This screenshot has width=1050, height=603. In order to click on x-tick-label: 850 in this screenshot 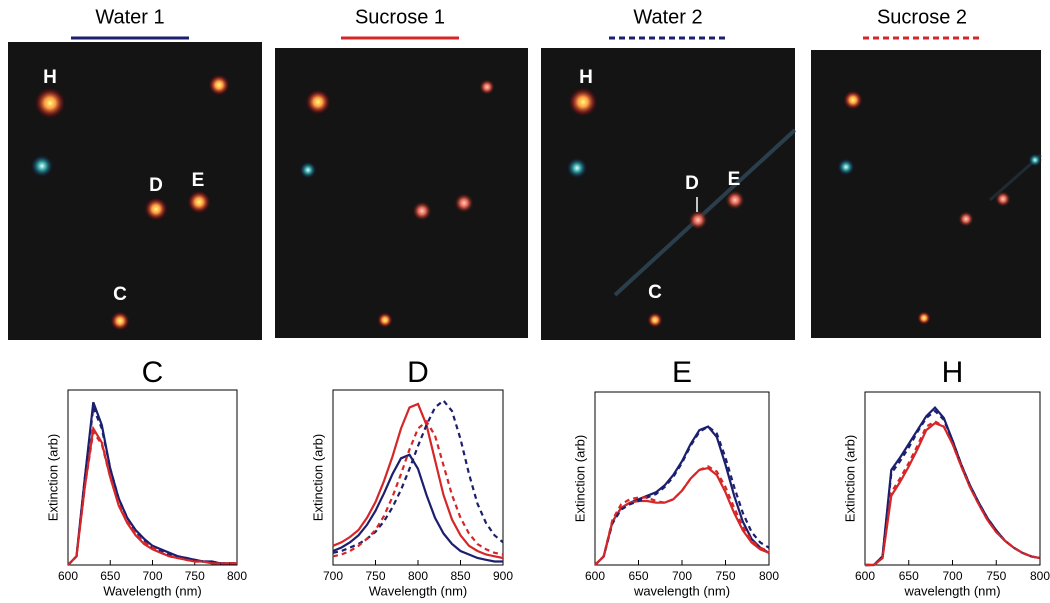, I will do `click(460, 576)`.